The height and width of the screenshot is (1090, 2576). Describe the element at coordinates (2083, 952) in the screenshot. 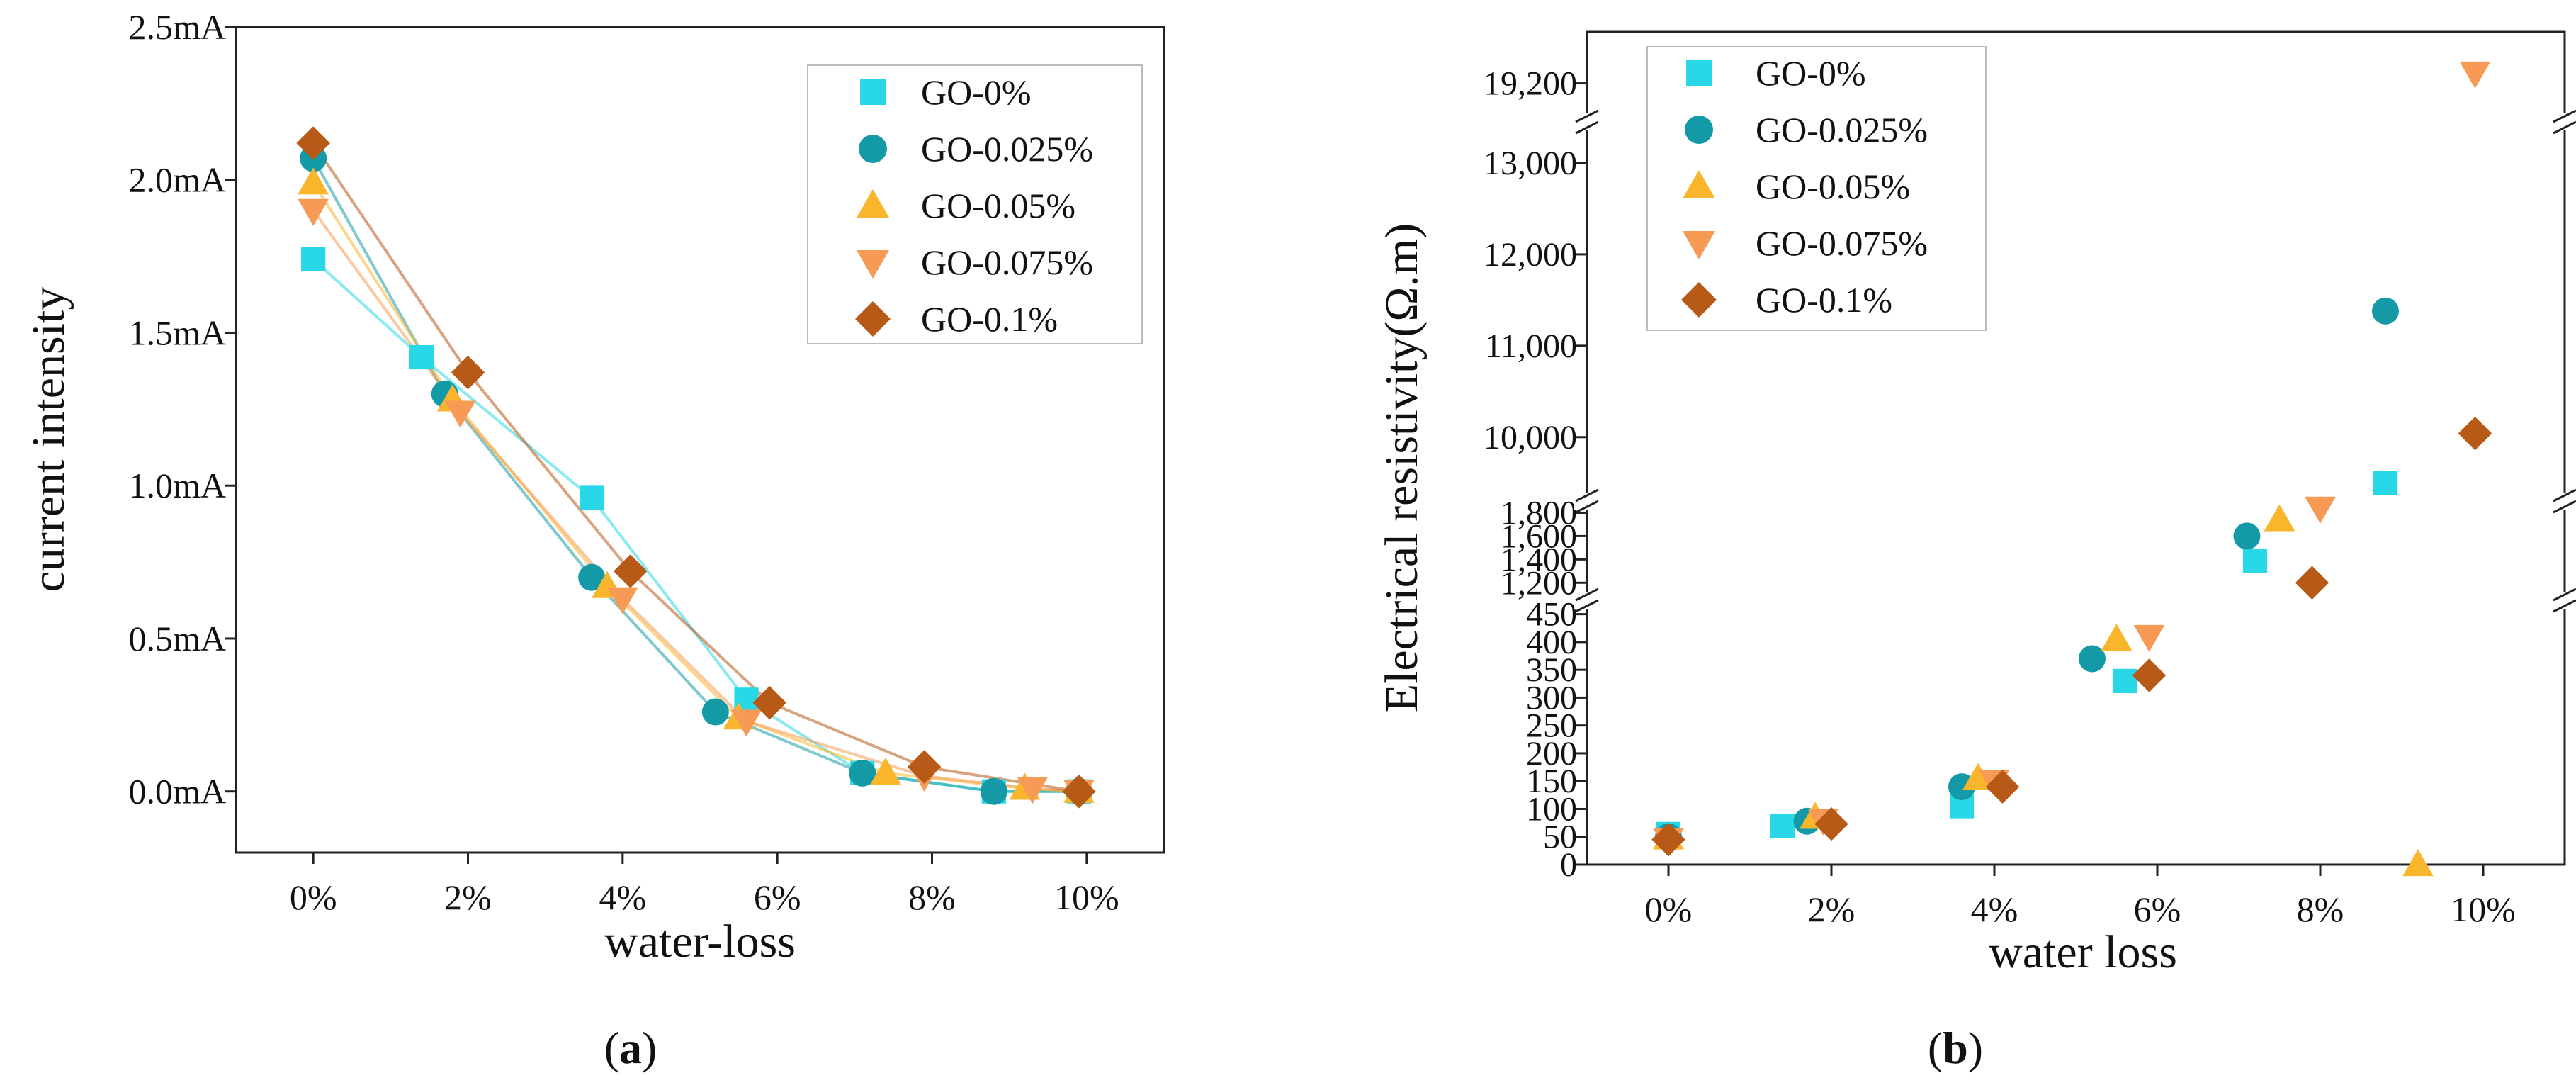

I see `x-axis-label: water loss` at that location.